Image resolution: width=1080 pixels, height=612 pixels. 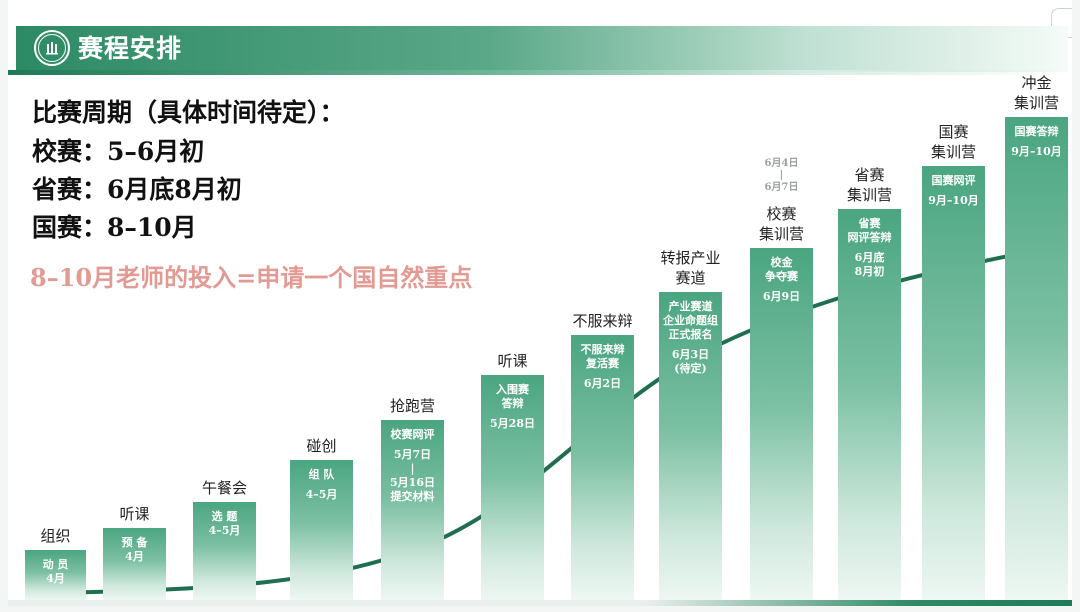 I want to click on stage-bar-text: 预 备 4月, so click(x=134, y=550).